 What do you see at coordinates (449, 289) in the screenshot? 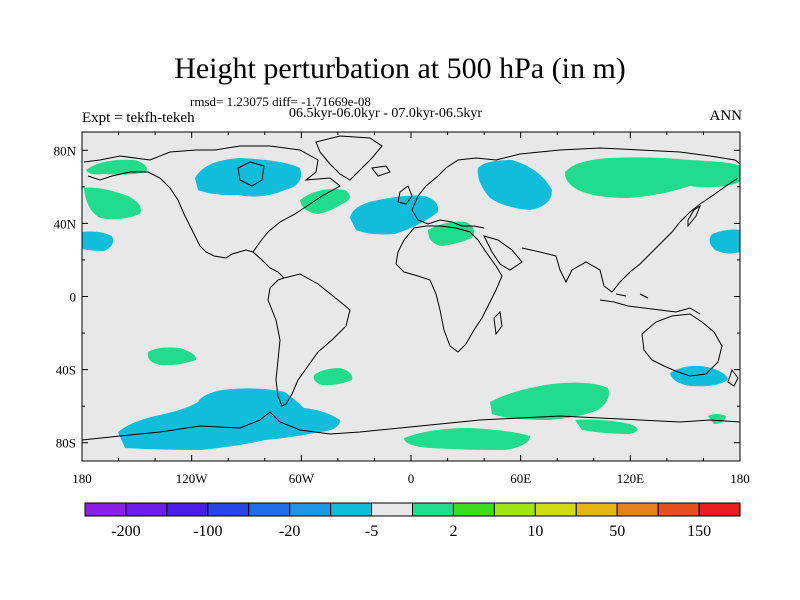
I see `coast-africa` at bounding box center [449, 289].